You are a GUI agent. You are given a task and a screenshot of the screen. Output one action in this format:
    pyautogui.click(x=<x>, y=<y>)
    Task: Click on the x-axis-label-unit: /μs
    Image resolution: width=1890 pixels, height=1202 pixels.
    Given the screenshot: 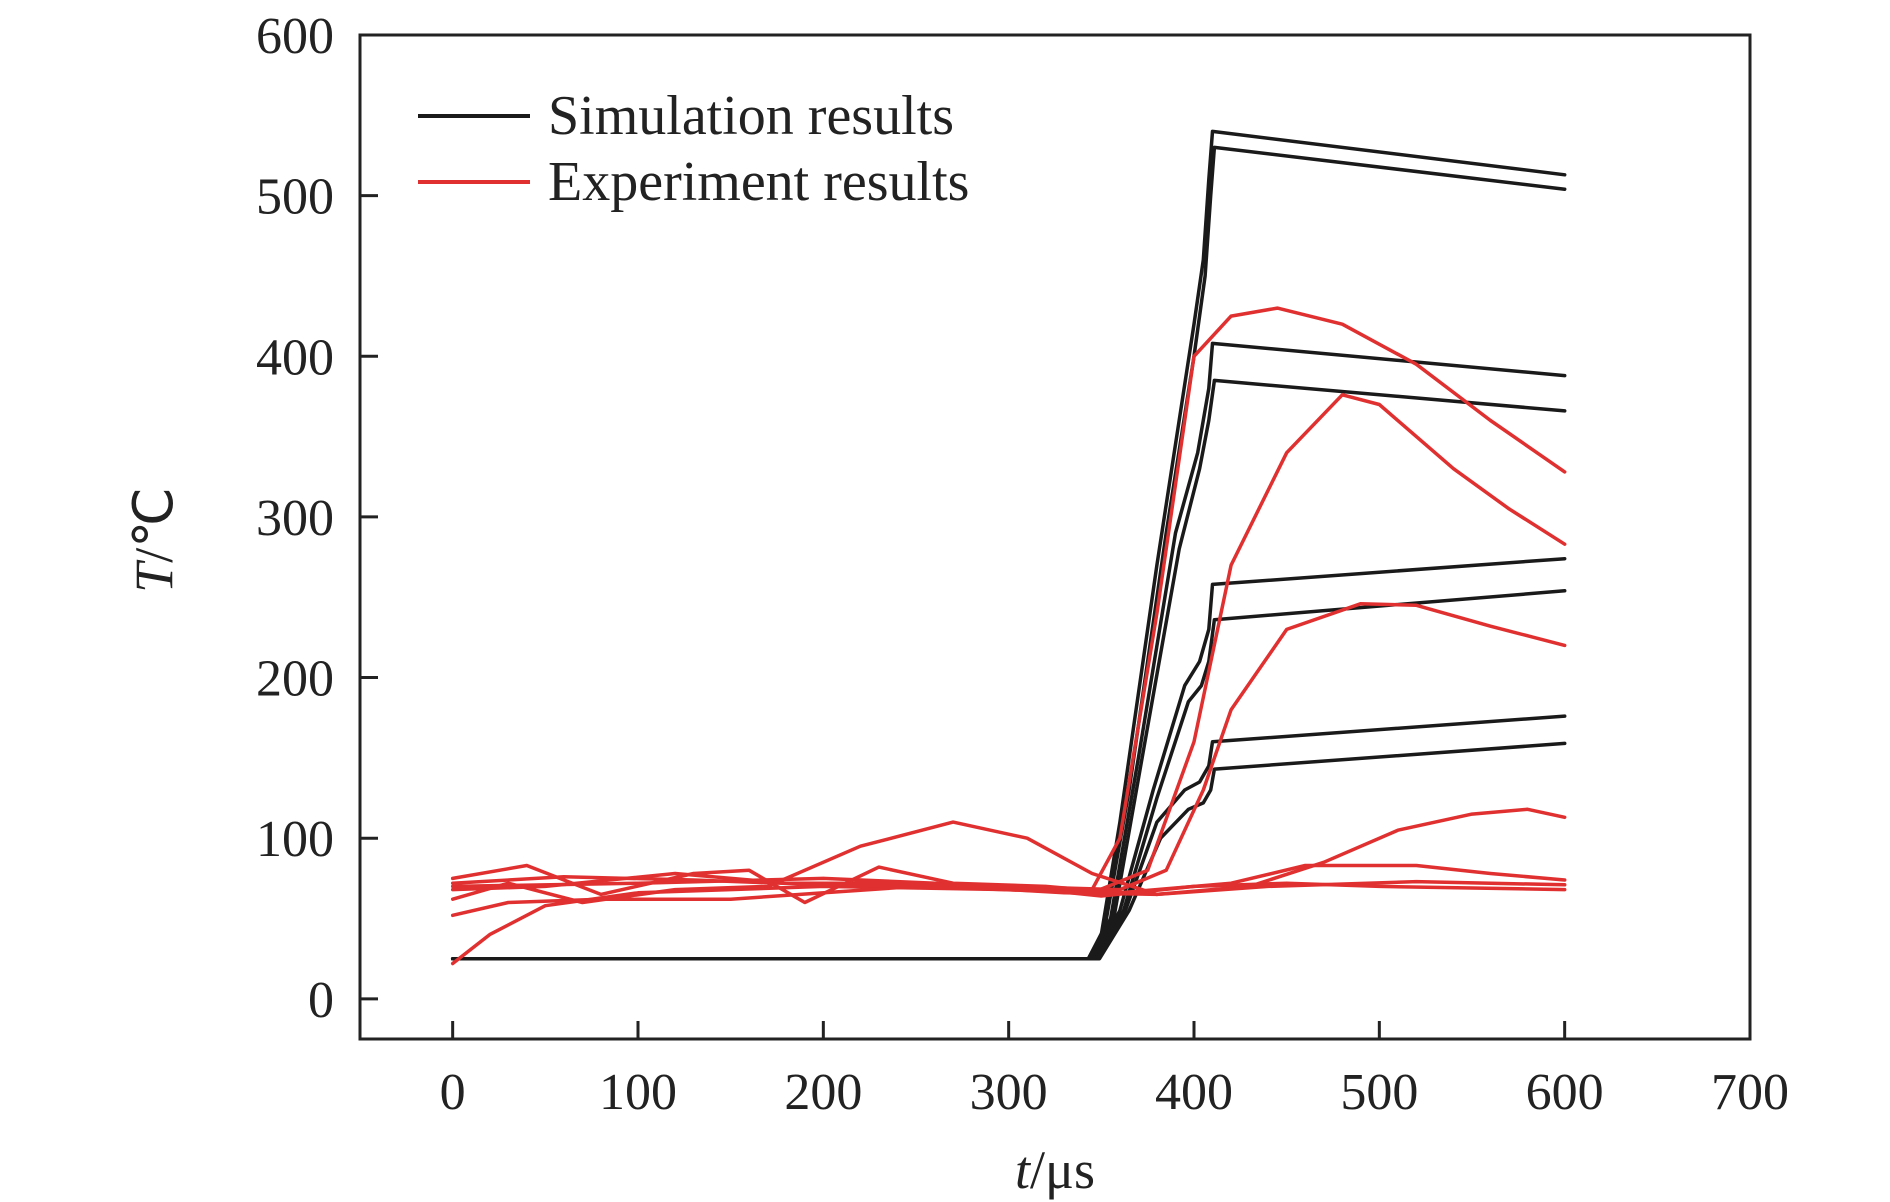 What is the action you would take?
    pyautogui.click(x=1062, y=1170)
    